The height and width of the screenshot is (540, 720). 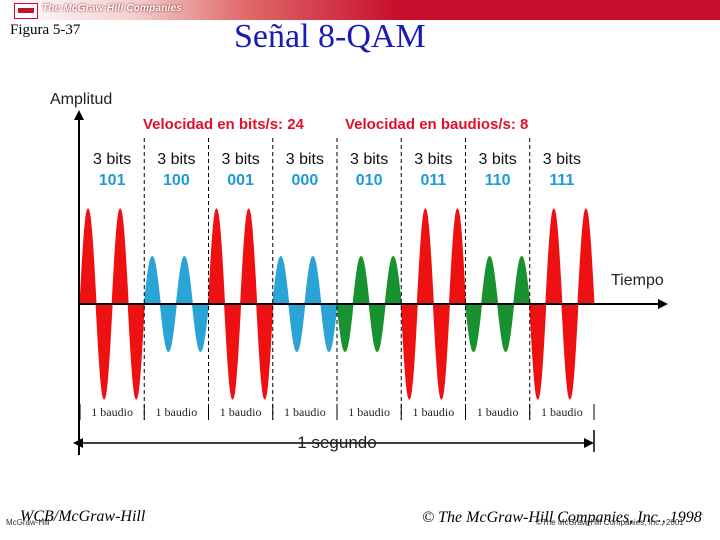 What do you see at coordinates (360, 10) in the screenshot?
I see `header-bar: The McGraw·Hill Companies` at bounding box center [360, 10].